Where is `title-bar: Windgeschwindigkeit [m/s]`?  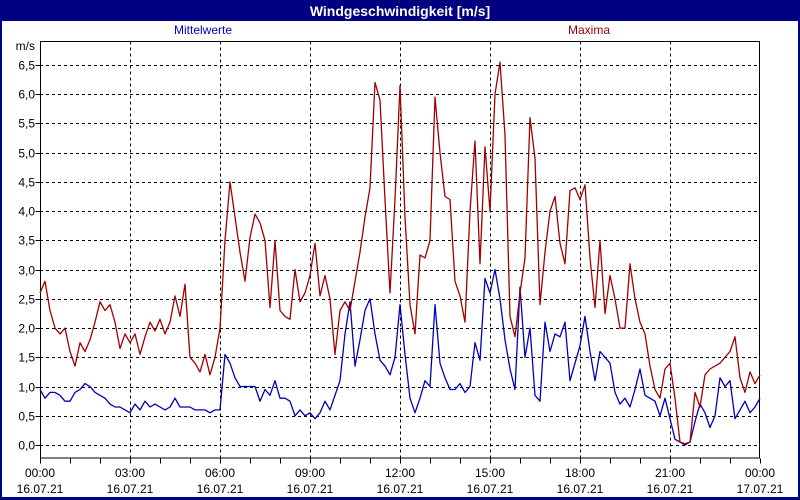
title-bar: Windgeschwindigkeit [m/s] is located at coordinates (400, 10).